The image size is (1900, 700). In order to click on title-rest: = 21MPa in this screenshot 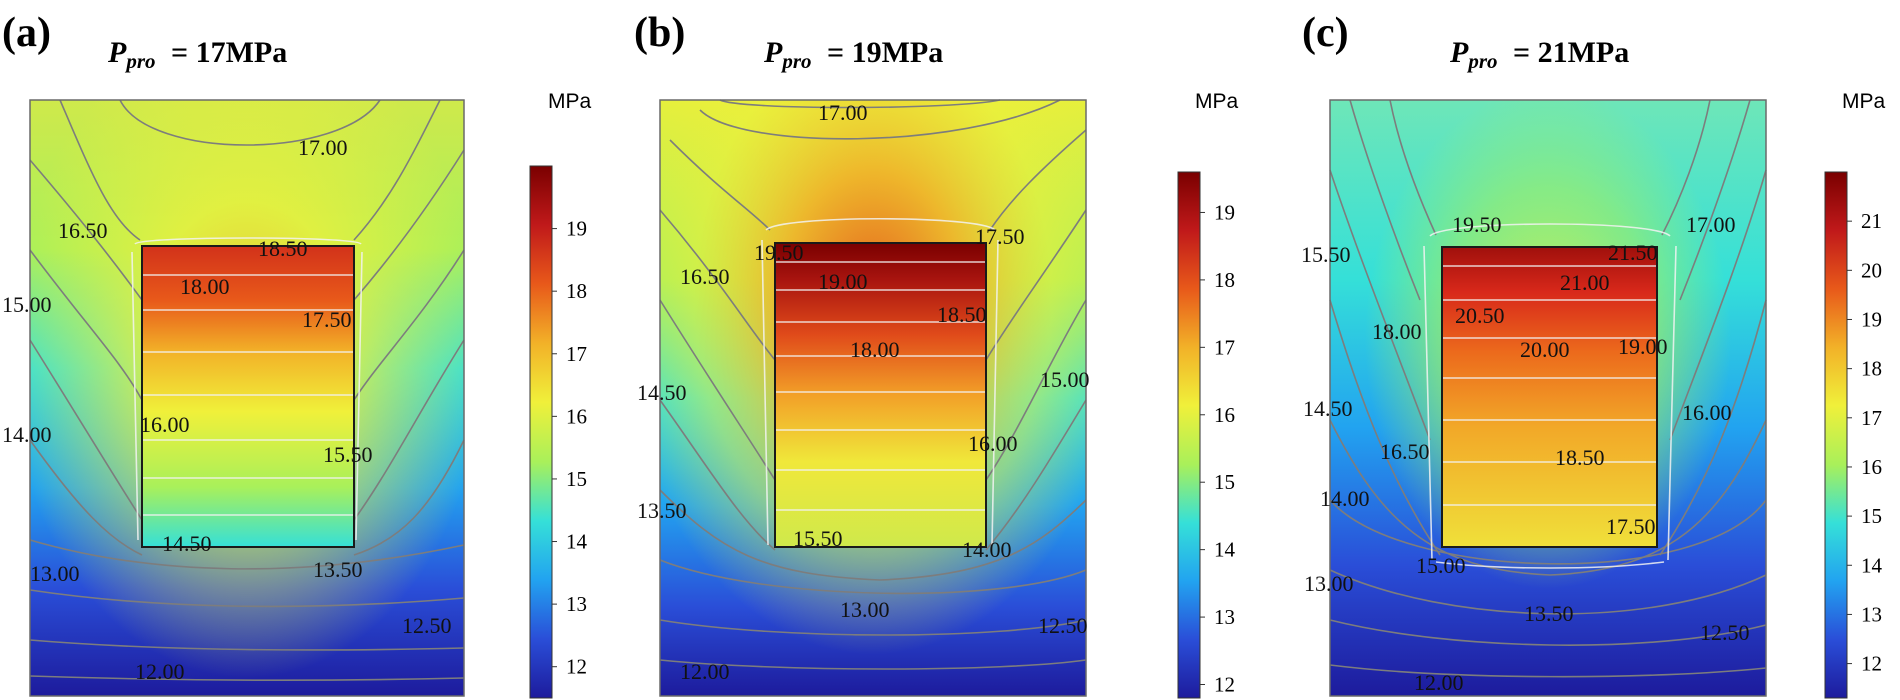, I will do `click(1568, 52)`.